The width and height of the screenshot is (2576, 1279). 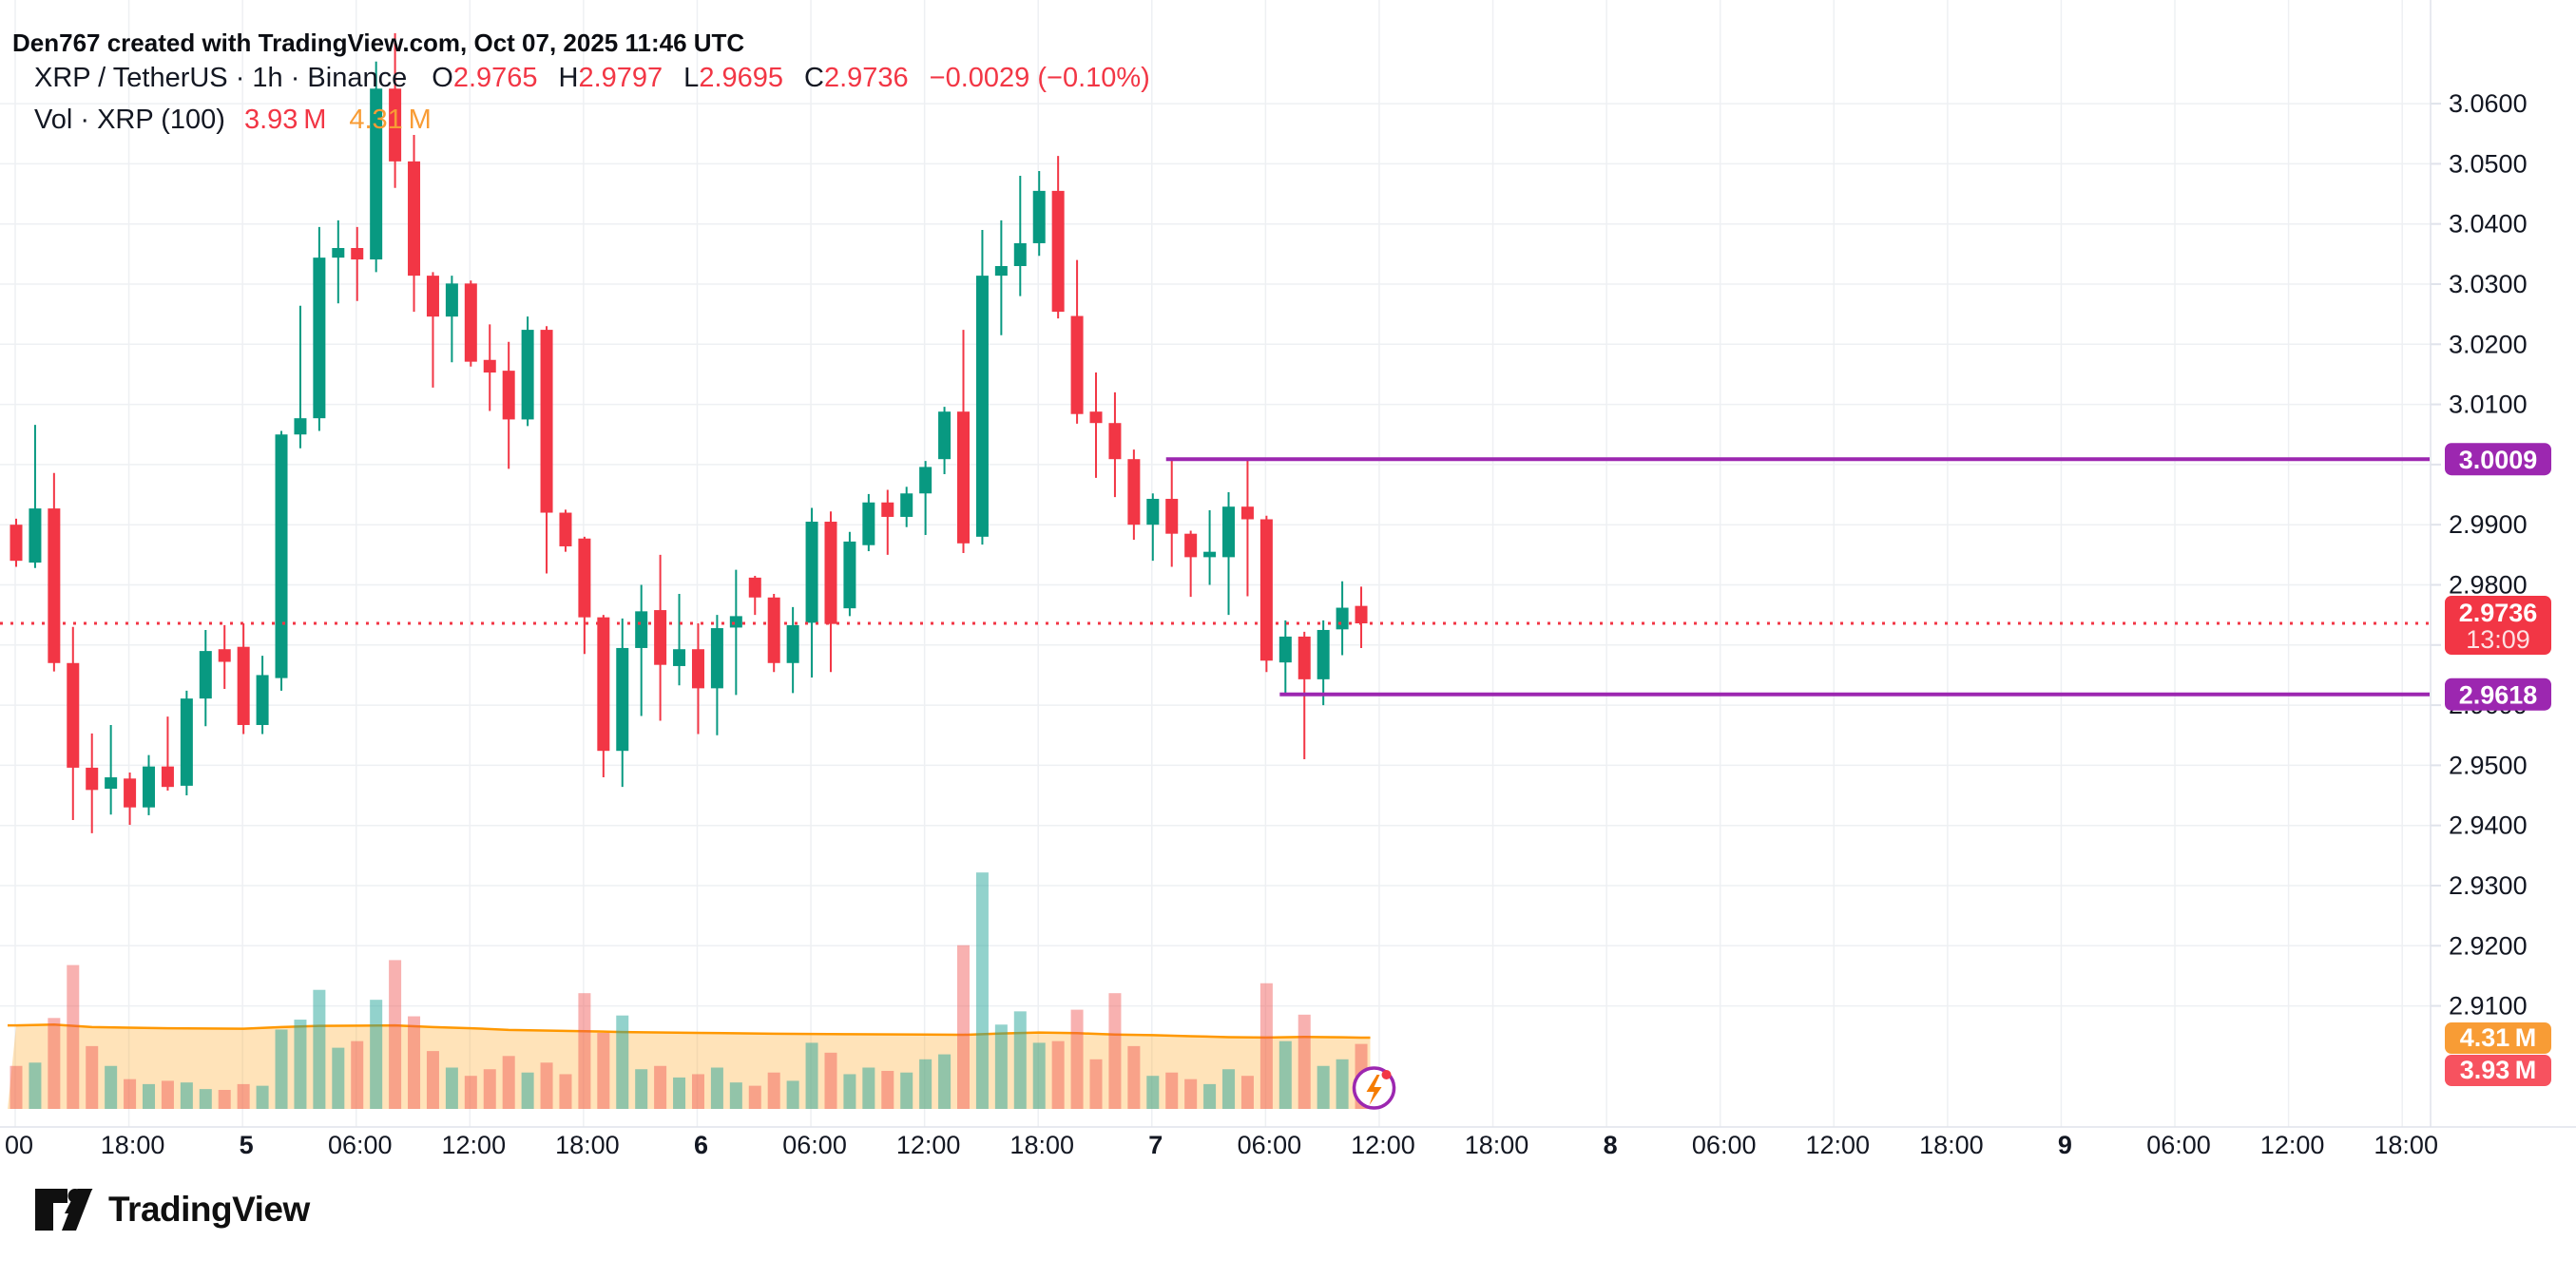 I want to click on time-tick-label: 8, so click(x=1611, y=1145).